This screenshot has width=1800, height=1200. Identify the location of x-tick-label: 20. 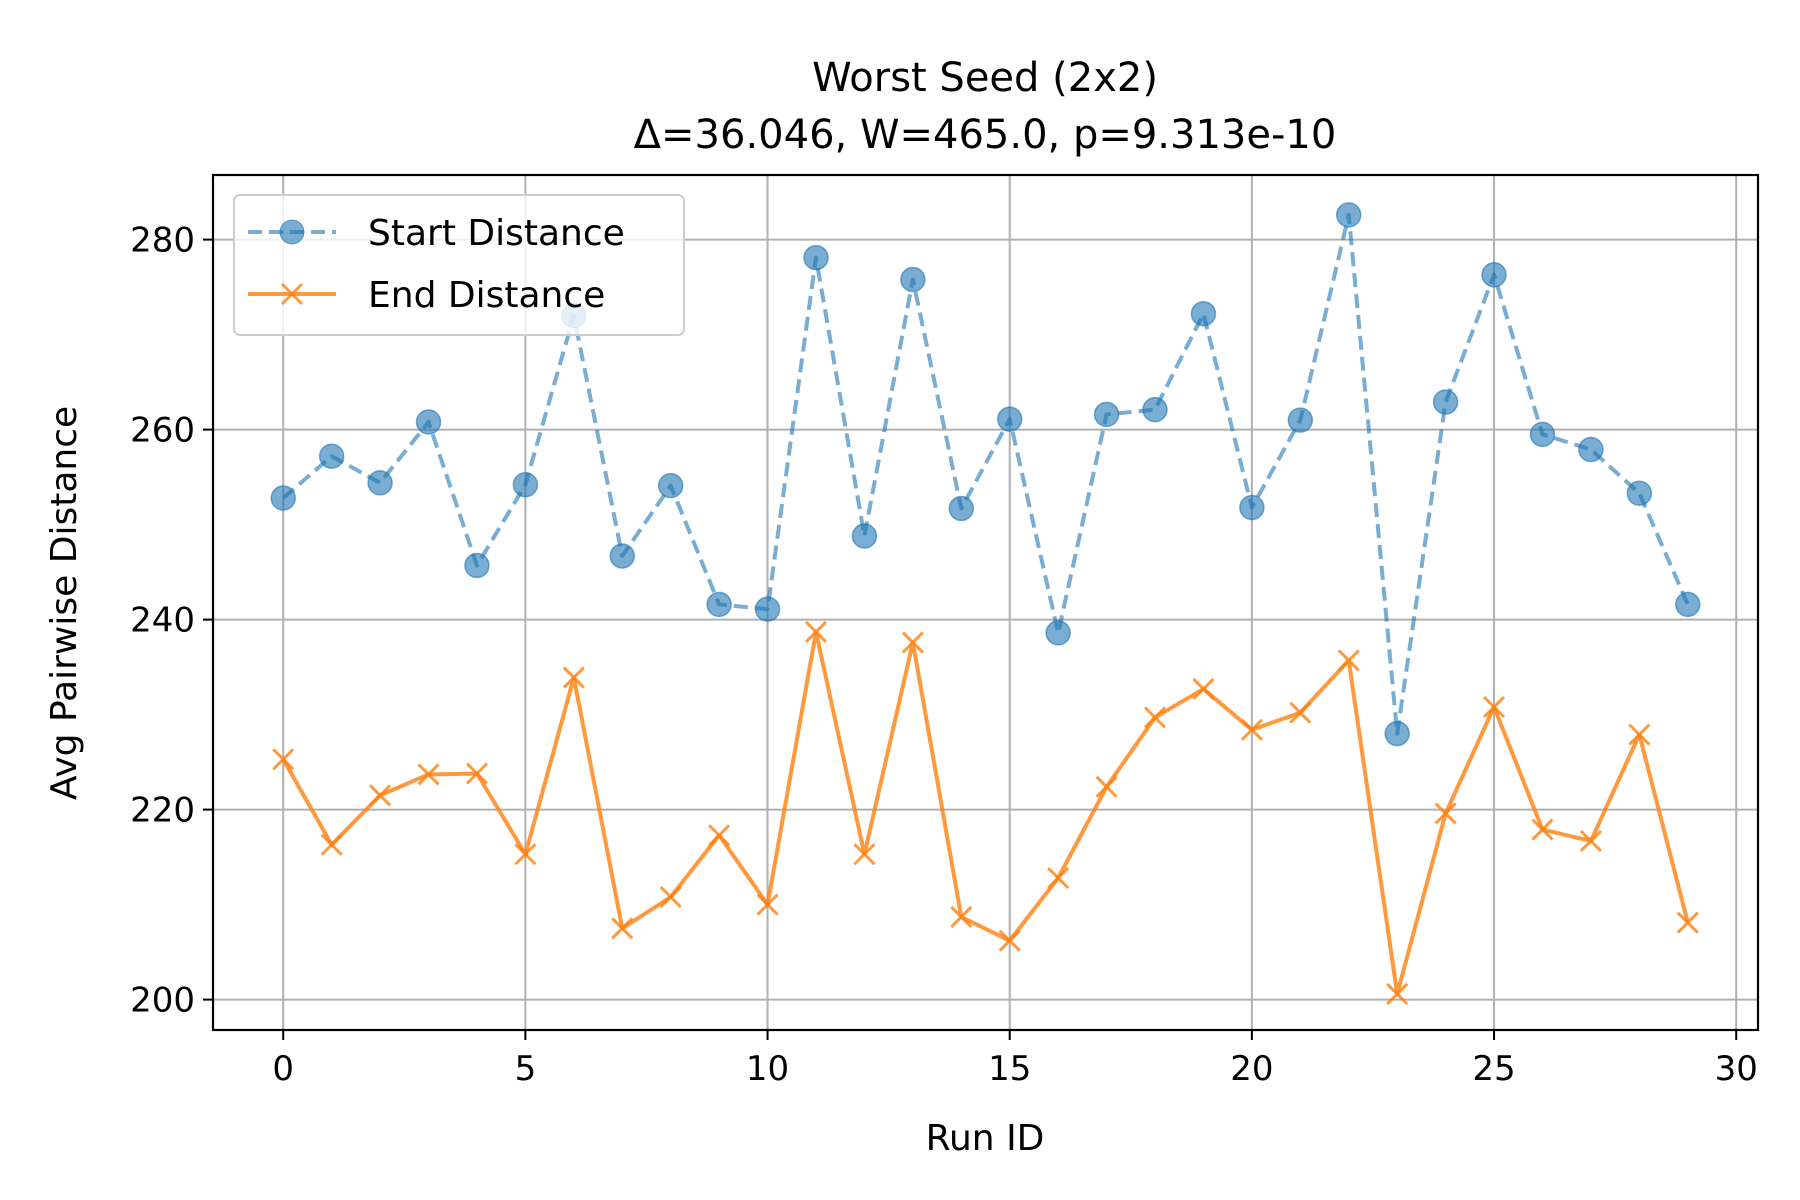
(1251, 1069).